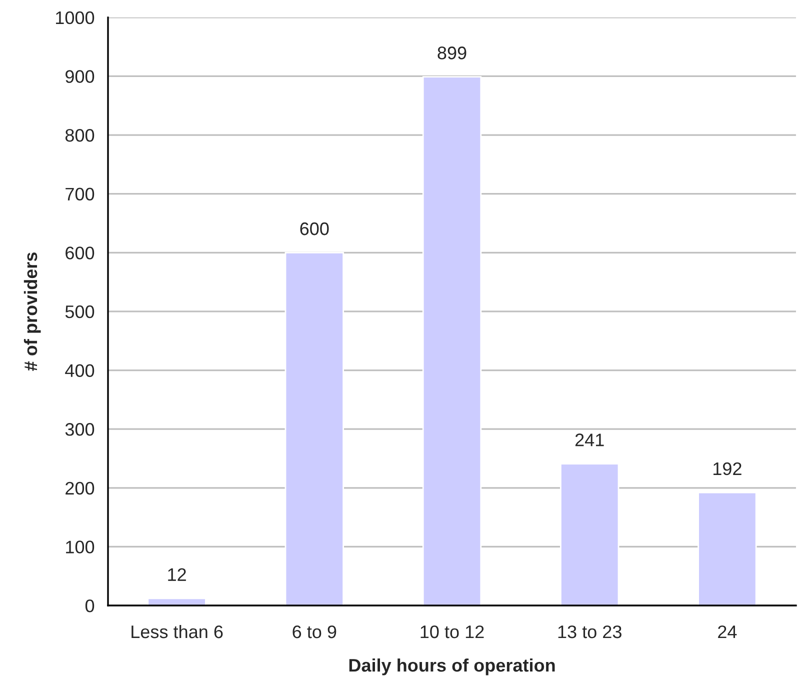 This screenshot has width=800, height=696. What do you see at coordinates (75, 17) in the screenshot?
I see `y-tick-label: 1000` at bounding box center [75, 17].